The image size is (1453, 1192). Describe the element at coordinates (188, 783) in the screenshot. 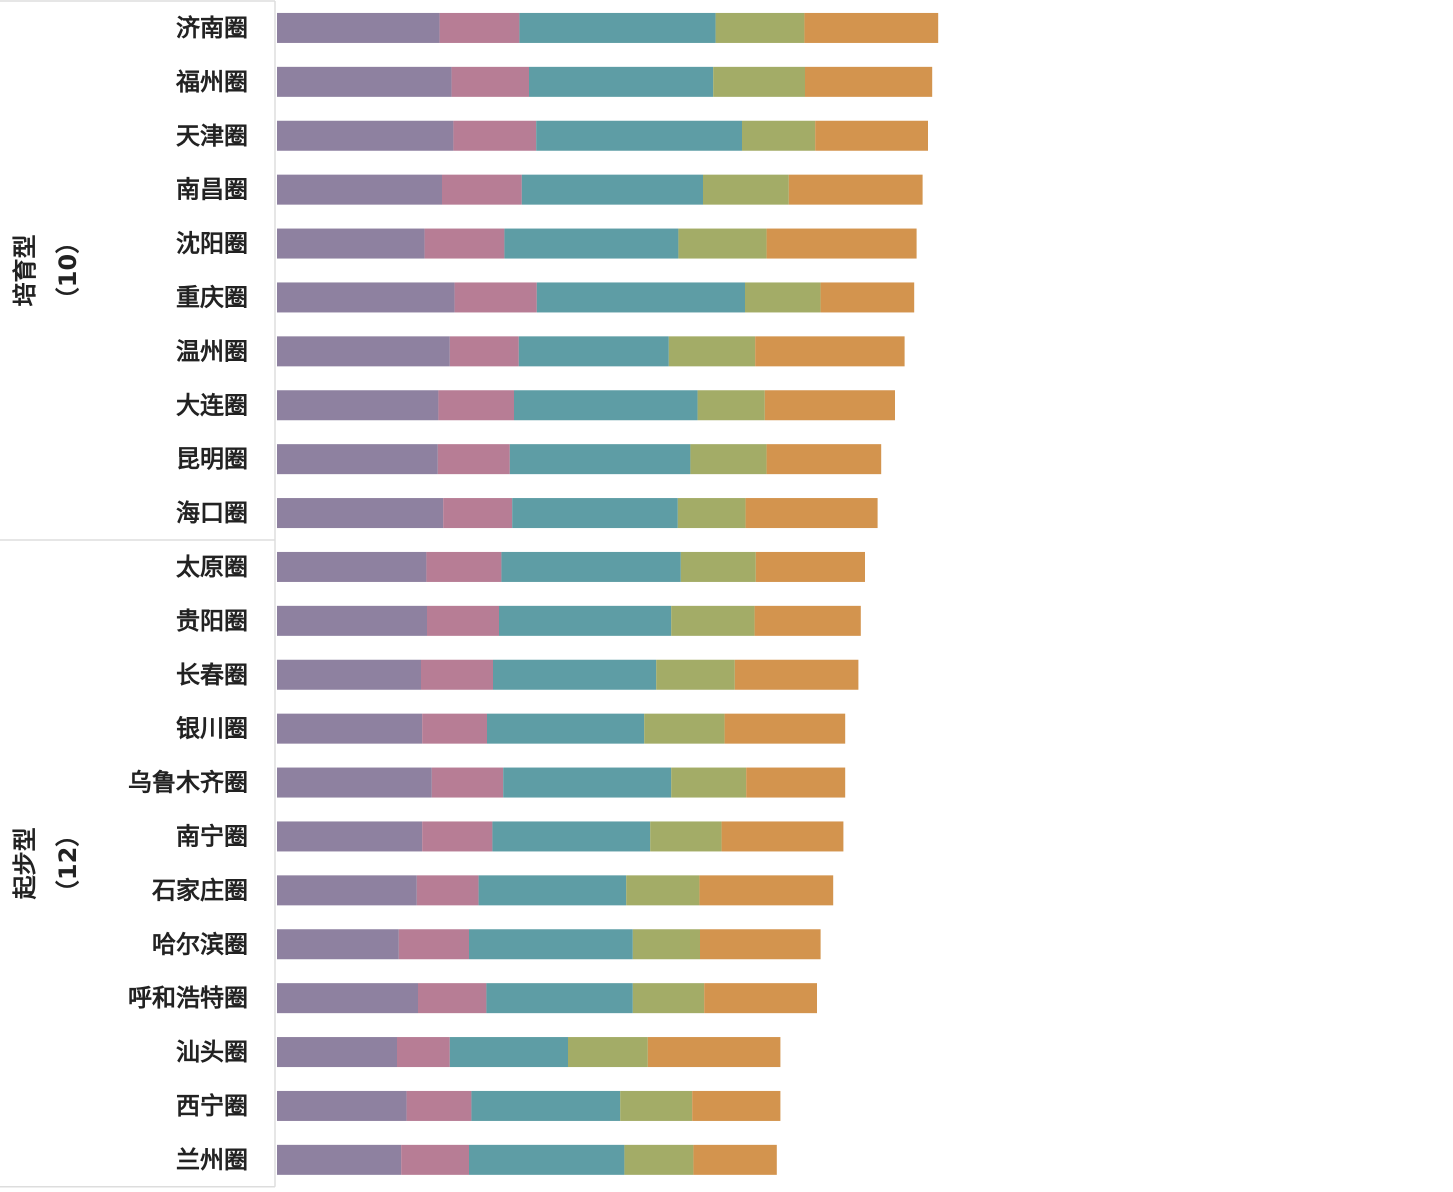

I see `category-label: 乌鲁木齐圈` at that location.